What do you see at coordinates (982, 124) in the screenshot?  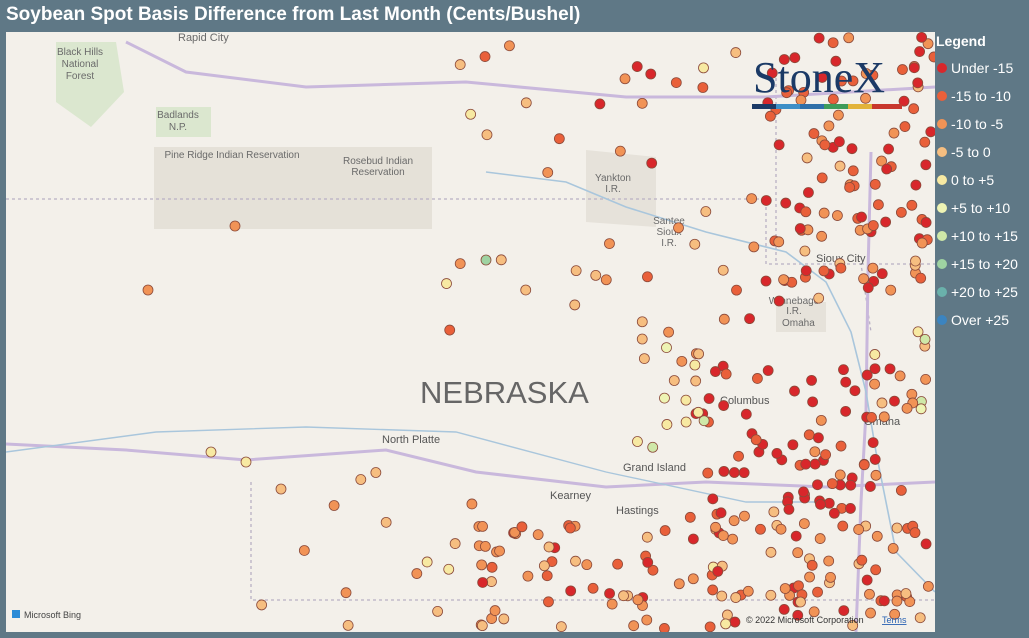 I see `legend-item: -10 to -5` at bounding box center [982, 124].